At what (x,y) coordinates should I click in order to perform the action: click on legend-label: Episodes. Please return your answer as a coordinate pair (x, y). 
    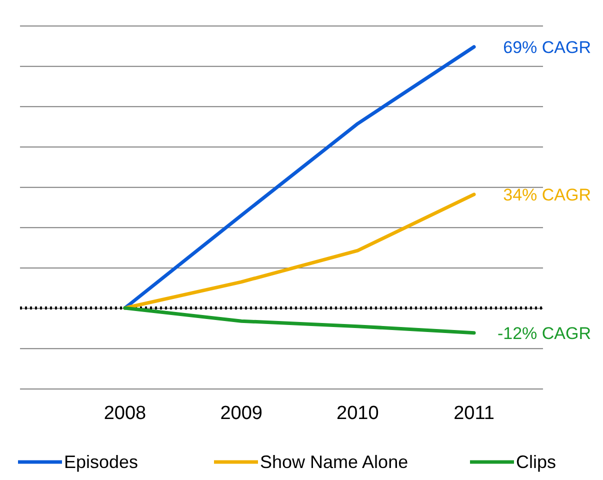
    Looking at the image, I should click on (101, 462).